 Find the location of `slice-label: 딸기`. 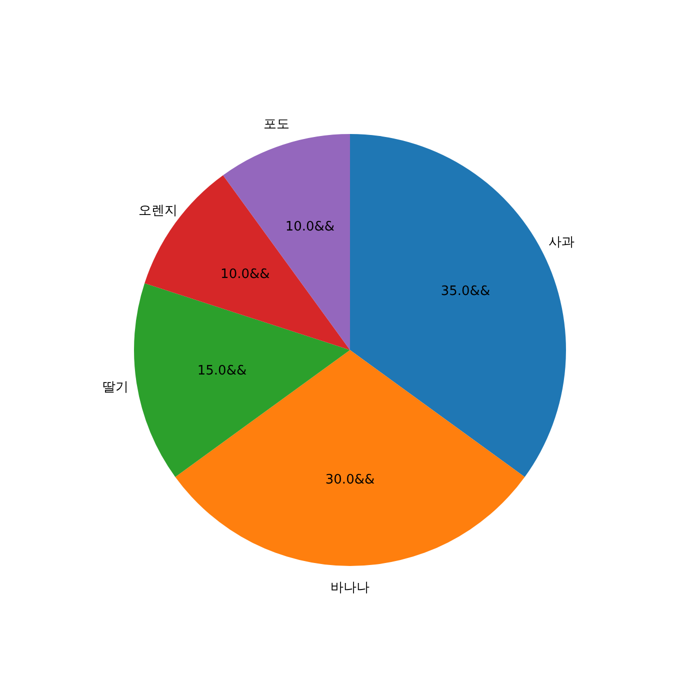

slice-label: 딸기 is located at coordinates (115, 388).